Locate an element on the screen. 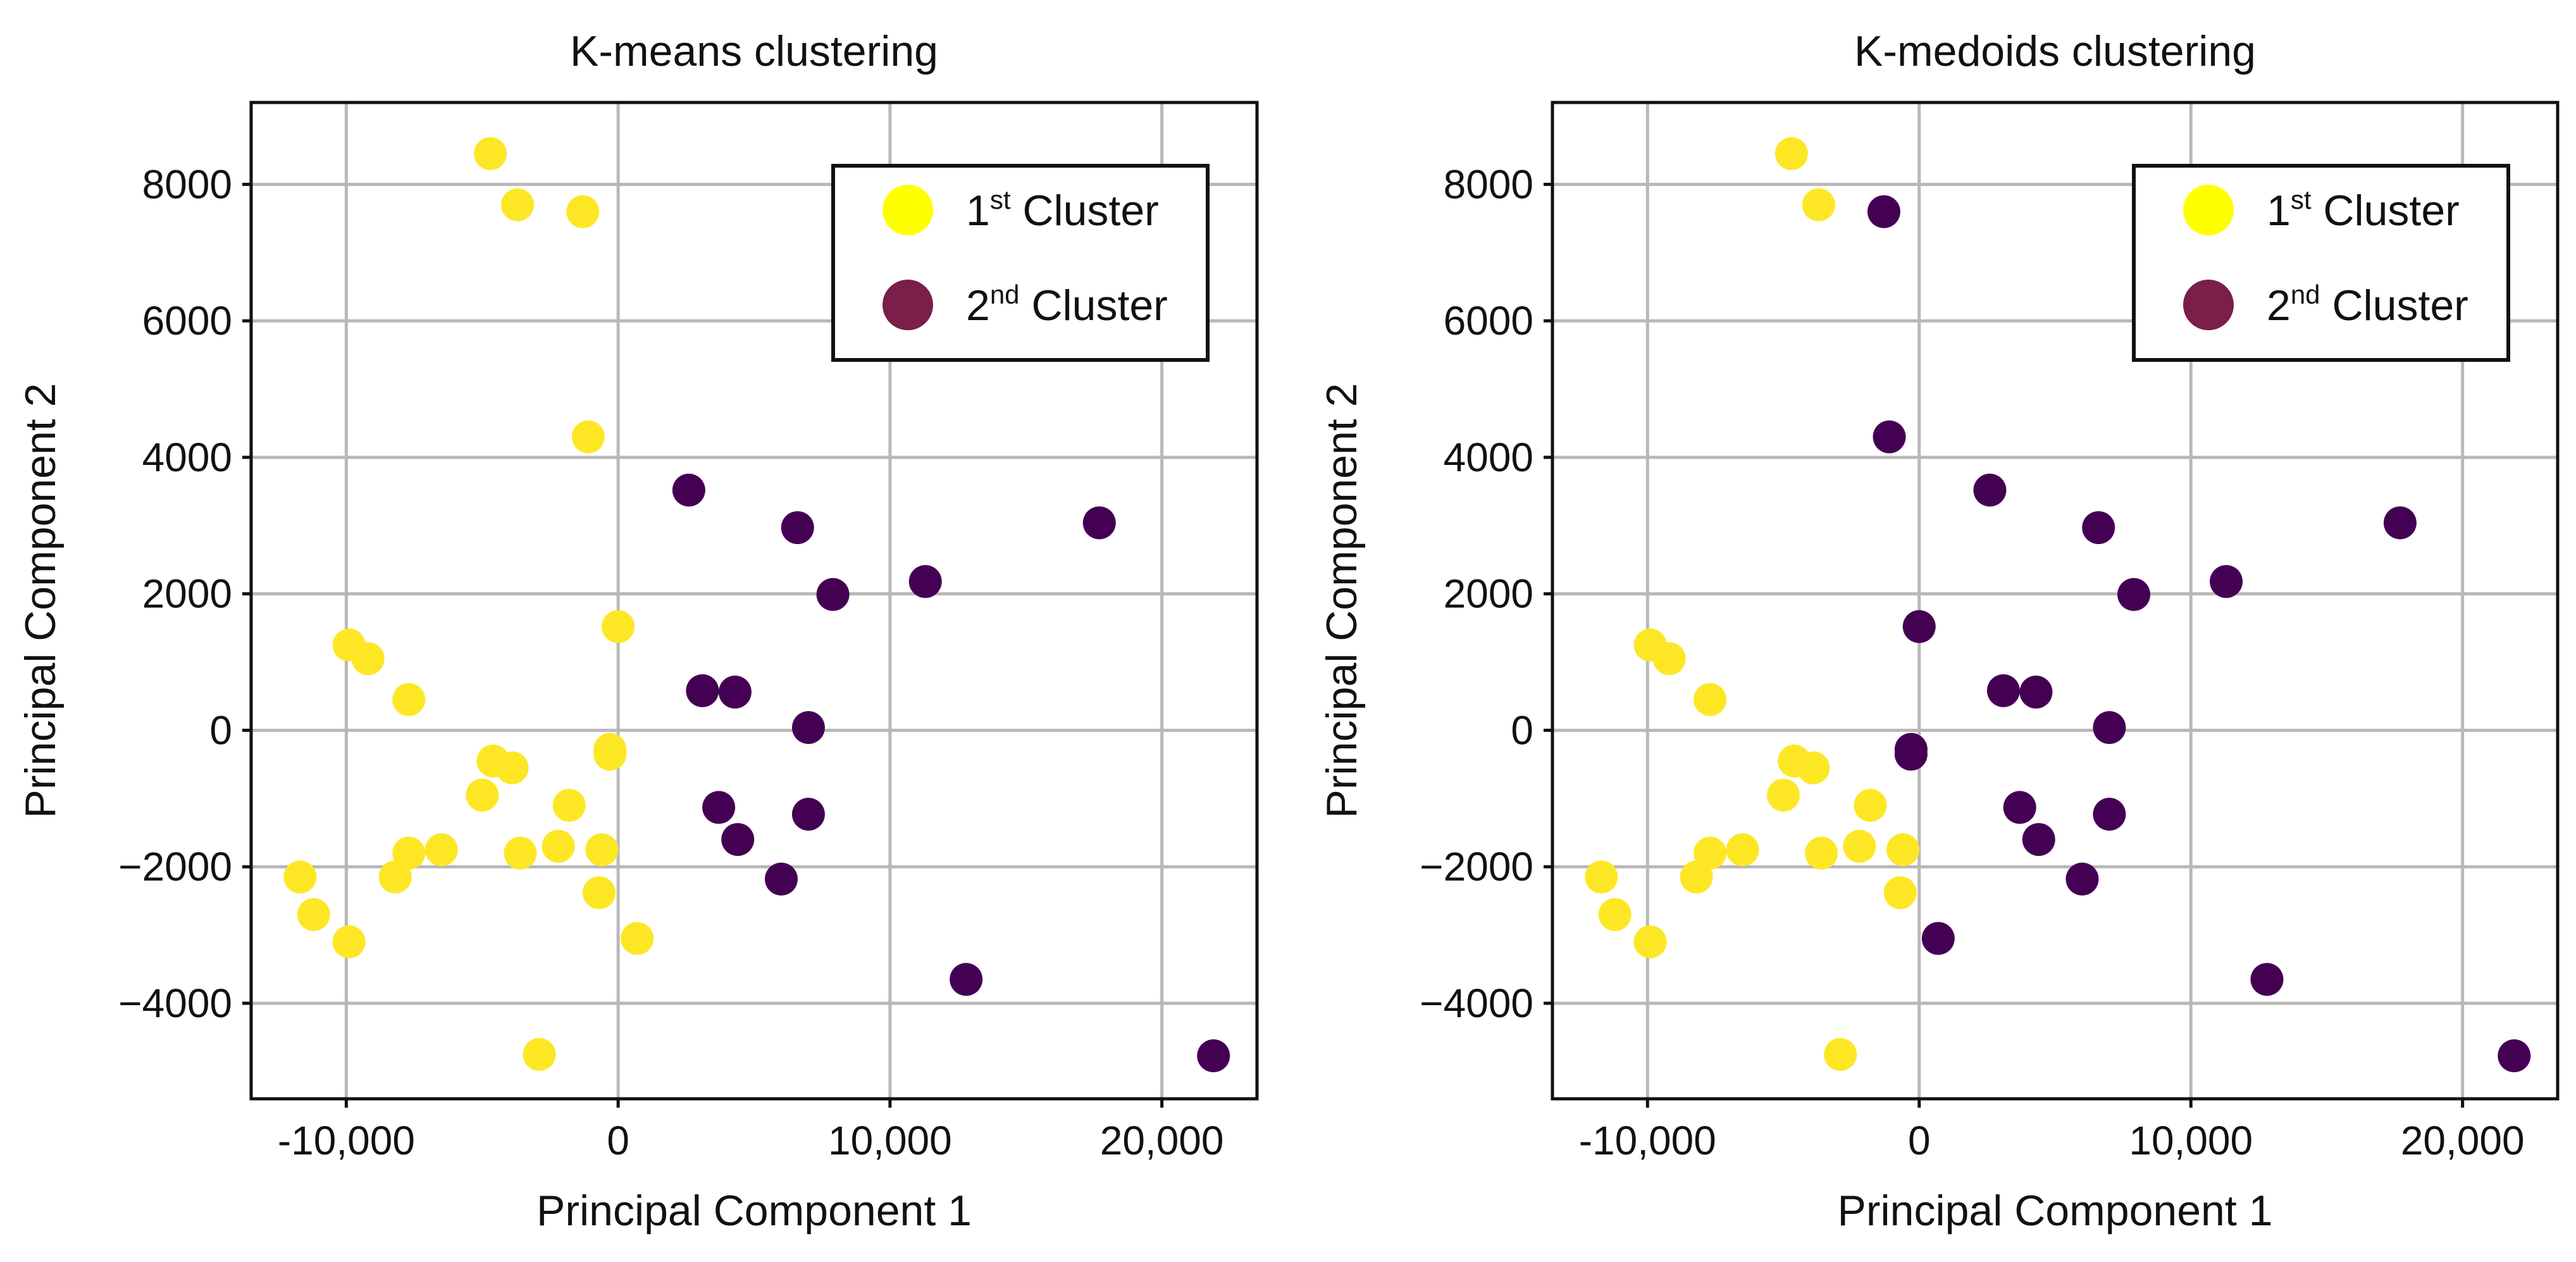  kmedoids-title: K-medoids clustering is located at coordinates (2055, 51).